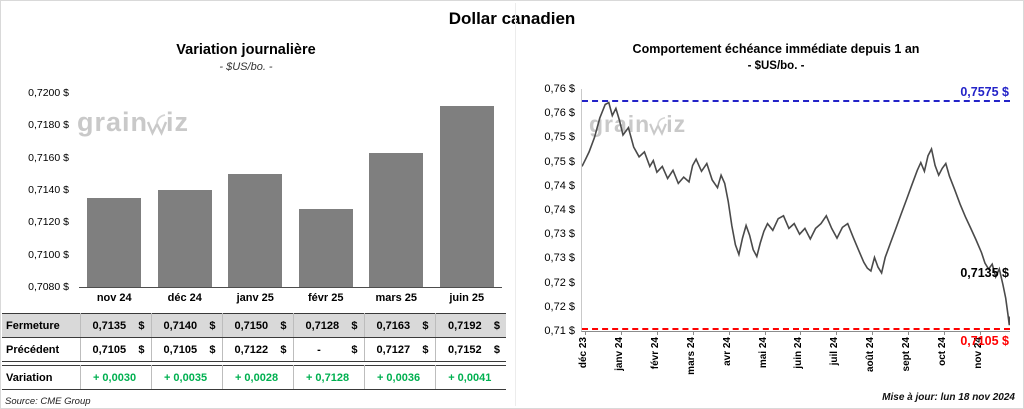  What do you see at coordinates (48, 401) in the screenshot?
I see `source-note: Source: CME Group` at bounding box center [48, 401].